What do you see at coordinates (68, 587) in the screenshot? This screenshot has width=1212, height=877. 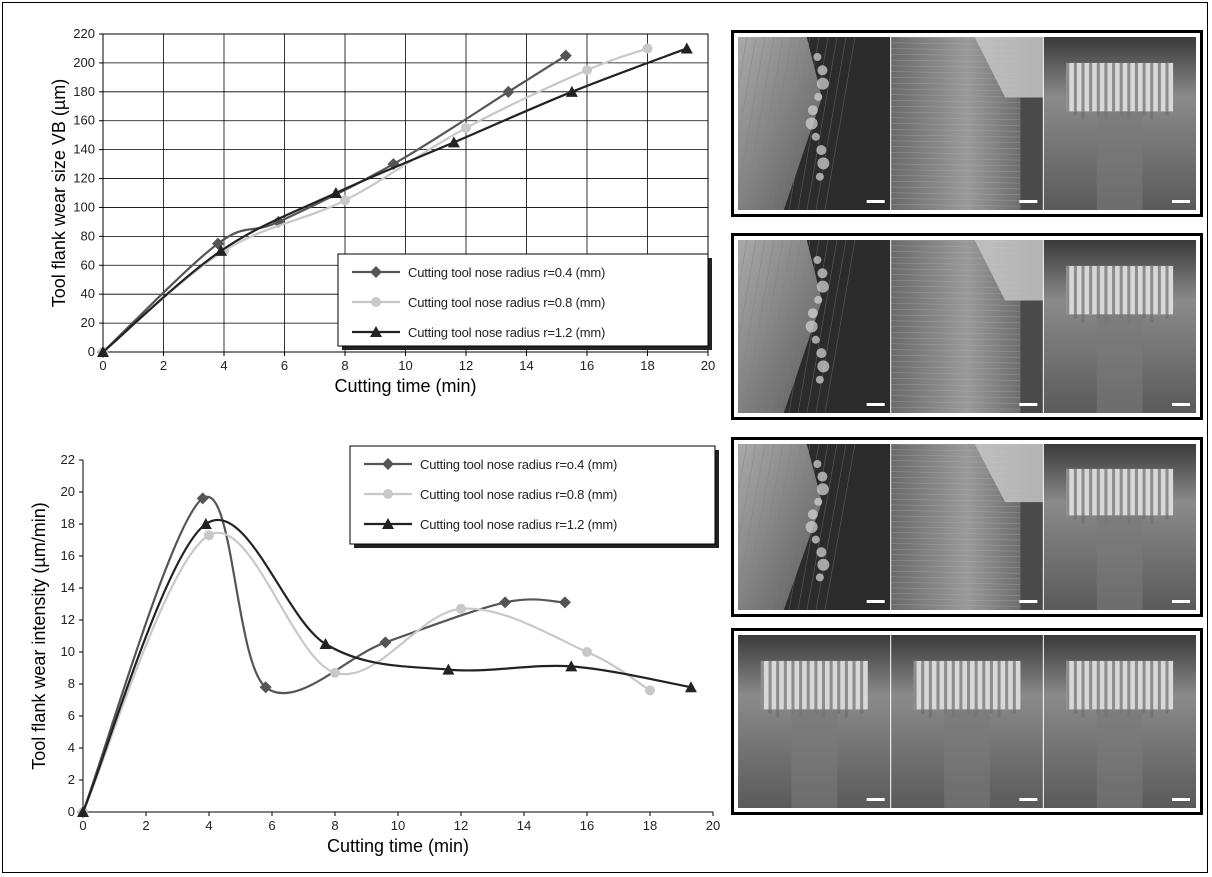 I see `y-tick-label: 14` at bounding box center [68, 587].